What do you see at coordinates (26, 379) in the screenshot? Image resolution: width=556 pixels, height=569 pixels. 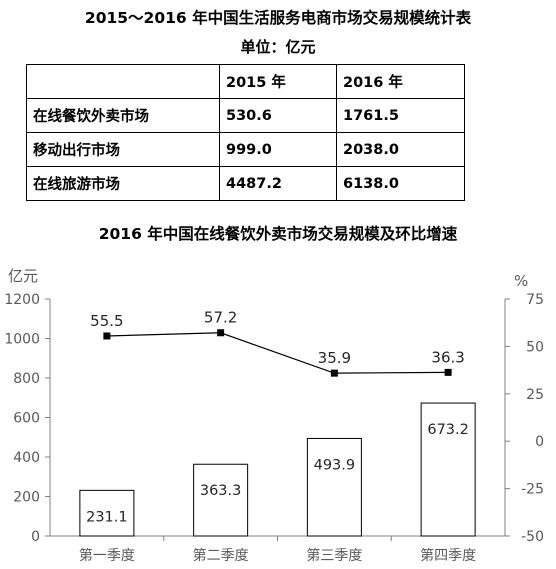 I see `left-tick-label: 800` at bounding box center [26, 379].